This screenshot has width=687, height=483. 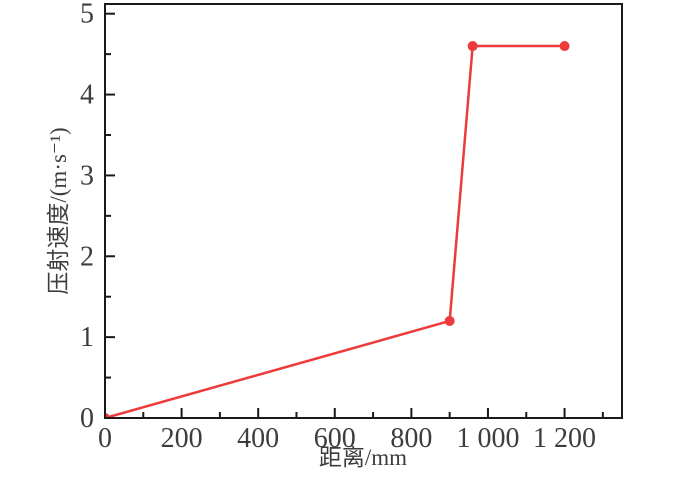 What do you see at coordinates (87, 175) in the screenshot?
I see `y-tick-label: 3` at bounding box center [87, 175].